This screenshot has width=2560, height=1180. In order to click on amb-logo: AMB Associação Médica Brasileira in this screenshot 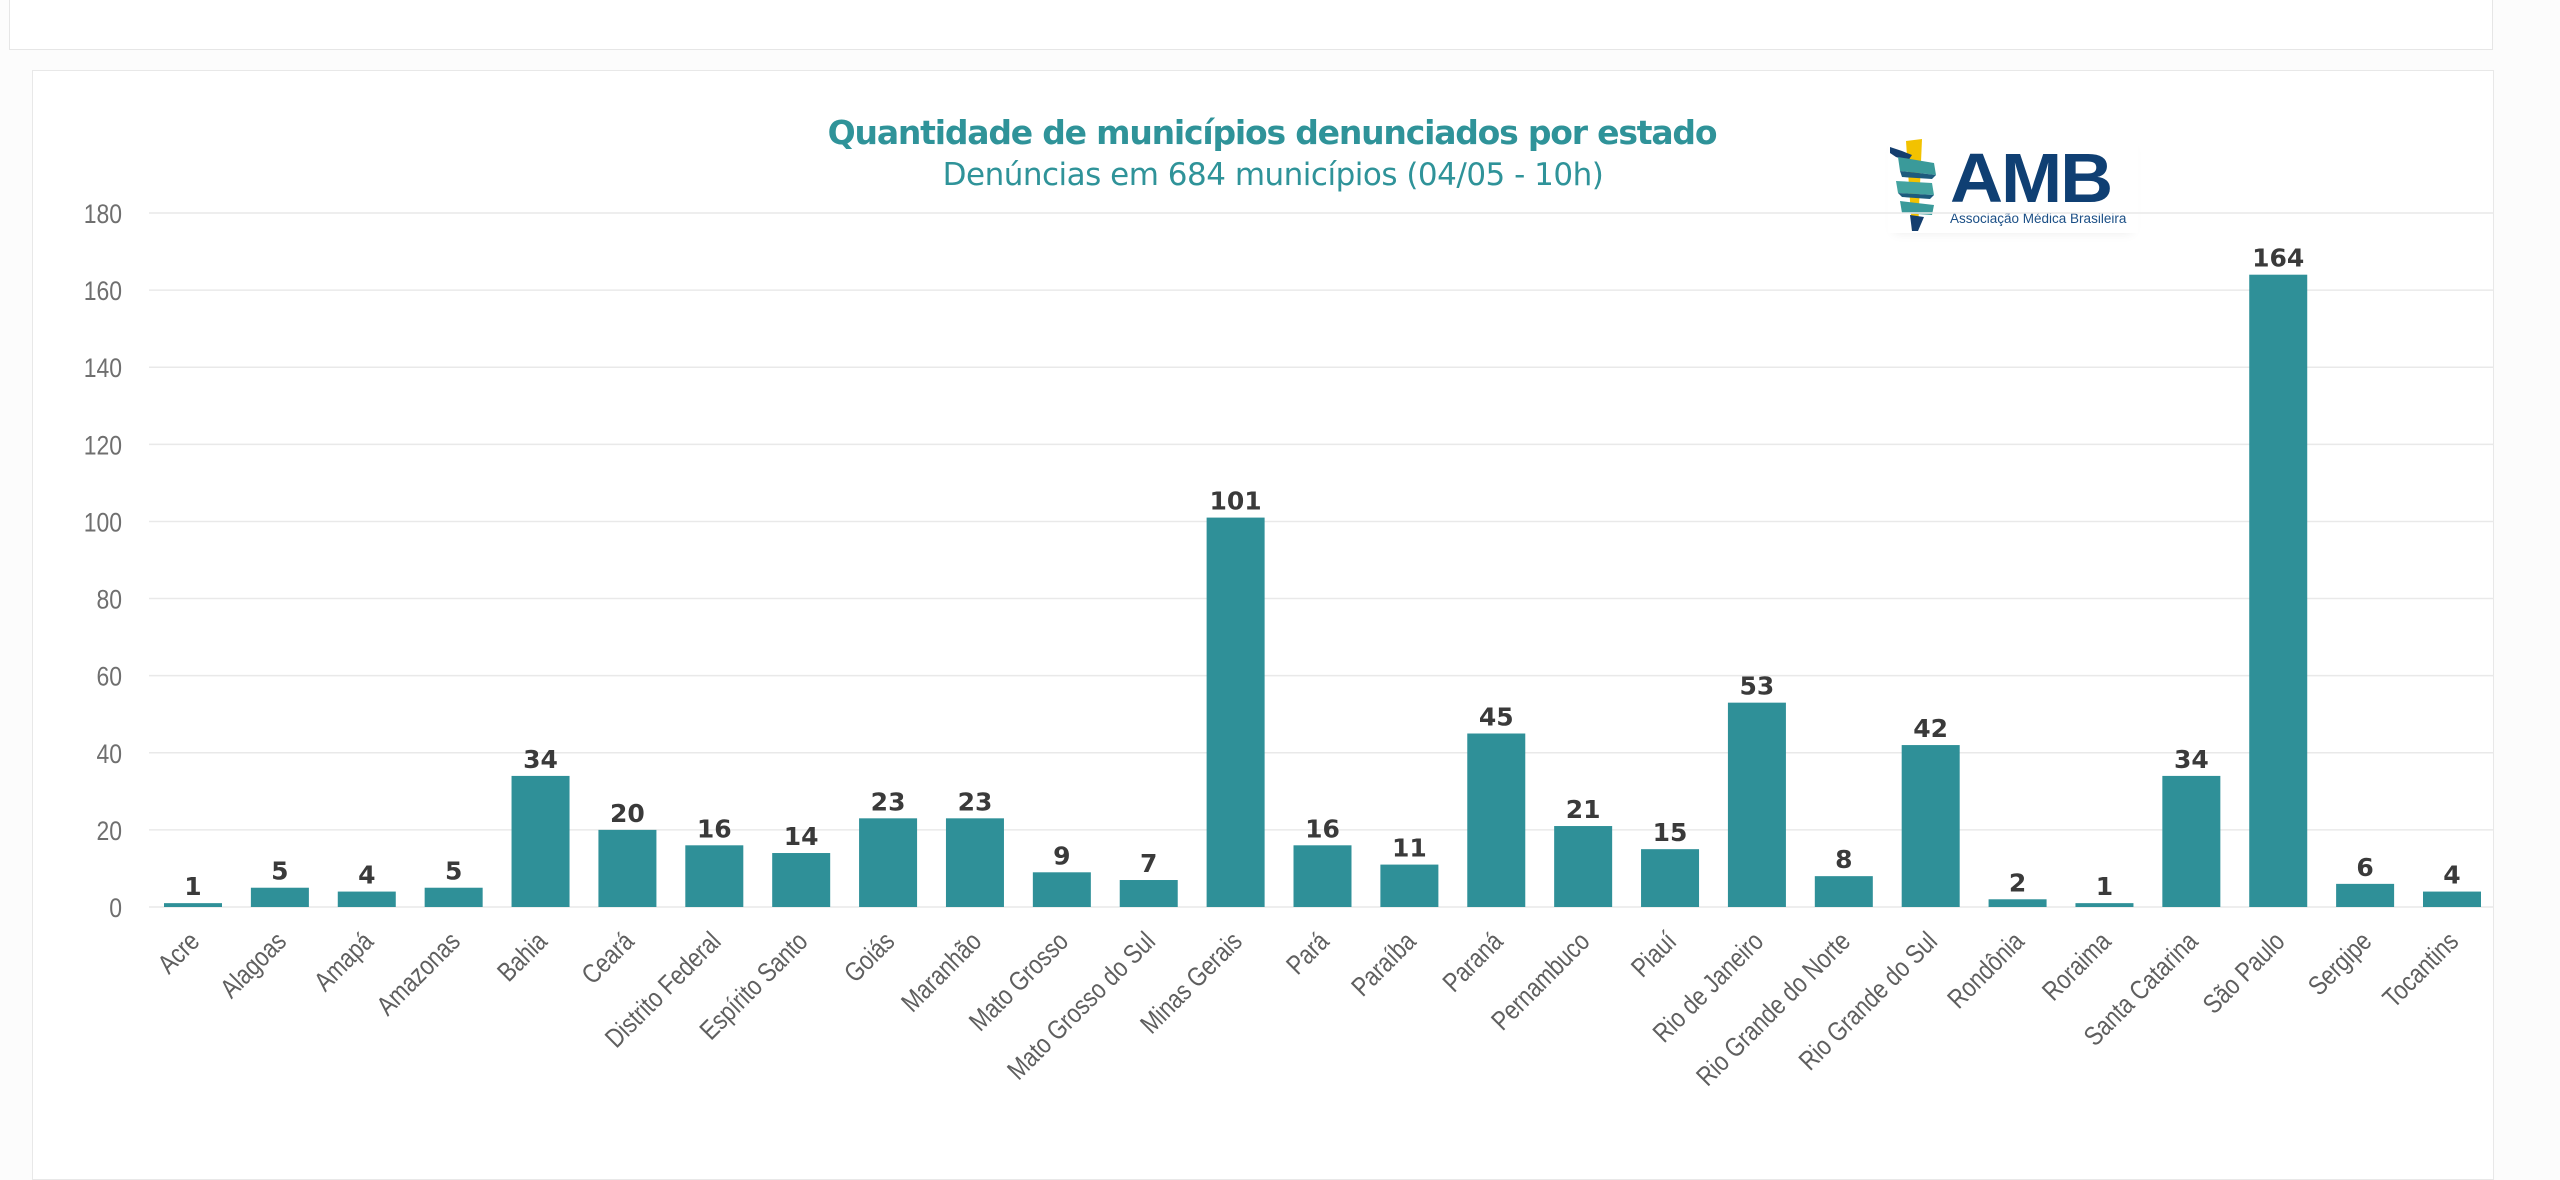, I will do `click(2013, 184)`.